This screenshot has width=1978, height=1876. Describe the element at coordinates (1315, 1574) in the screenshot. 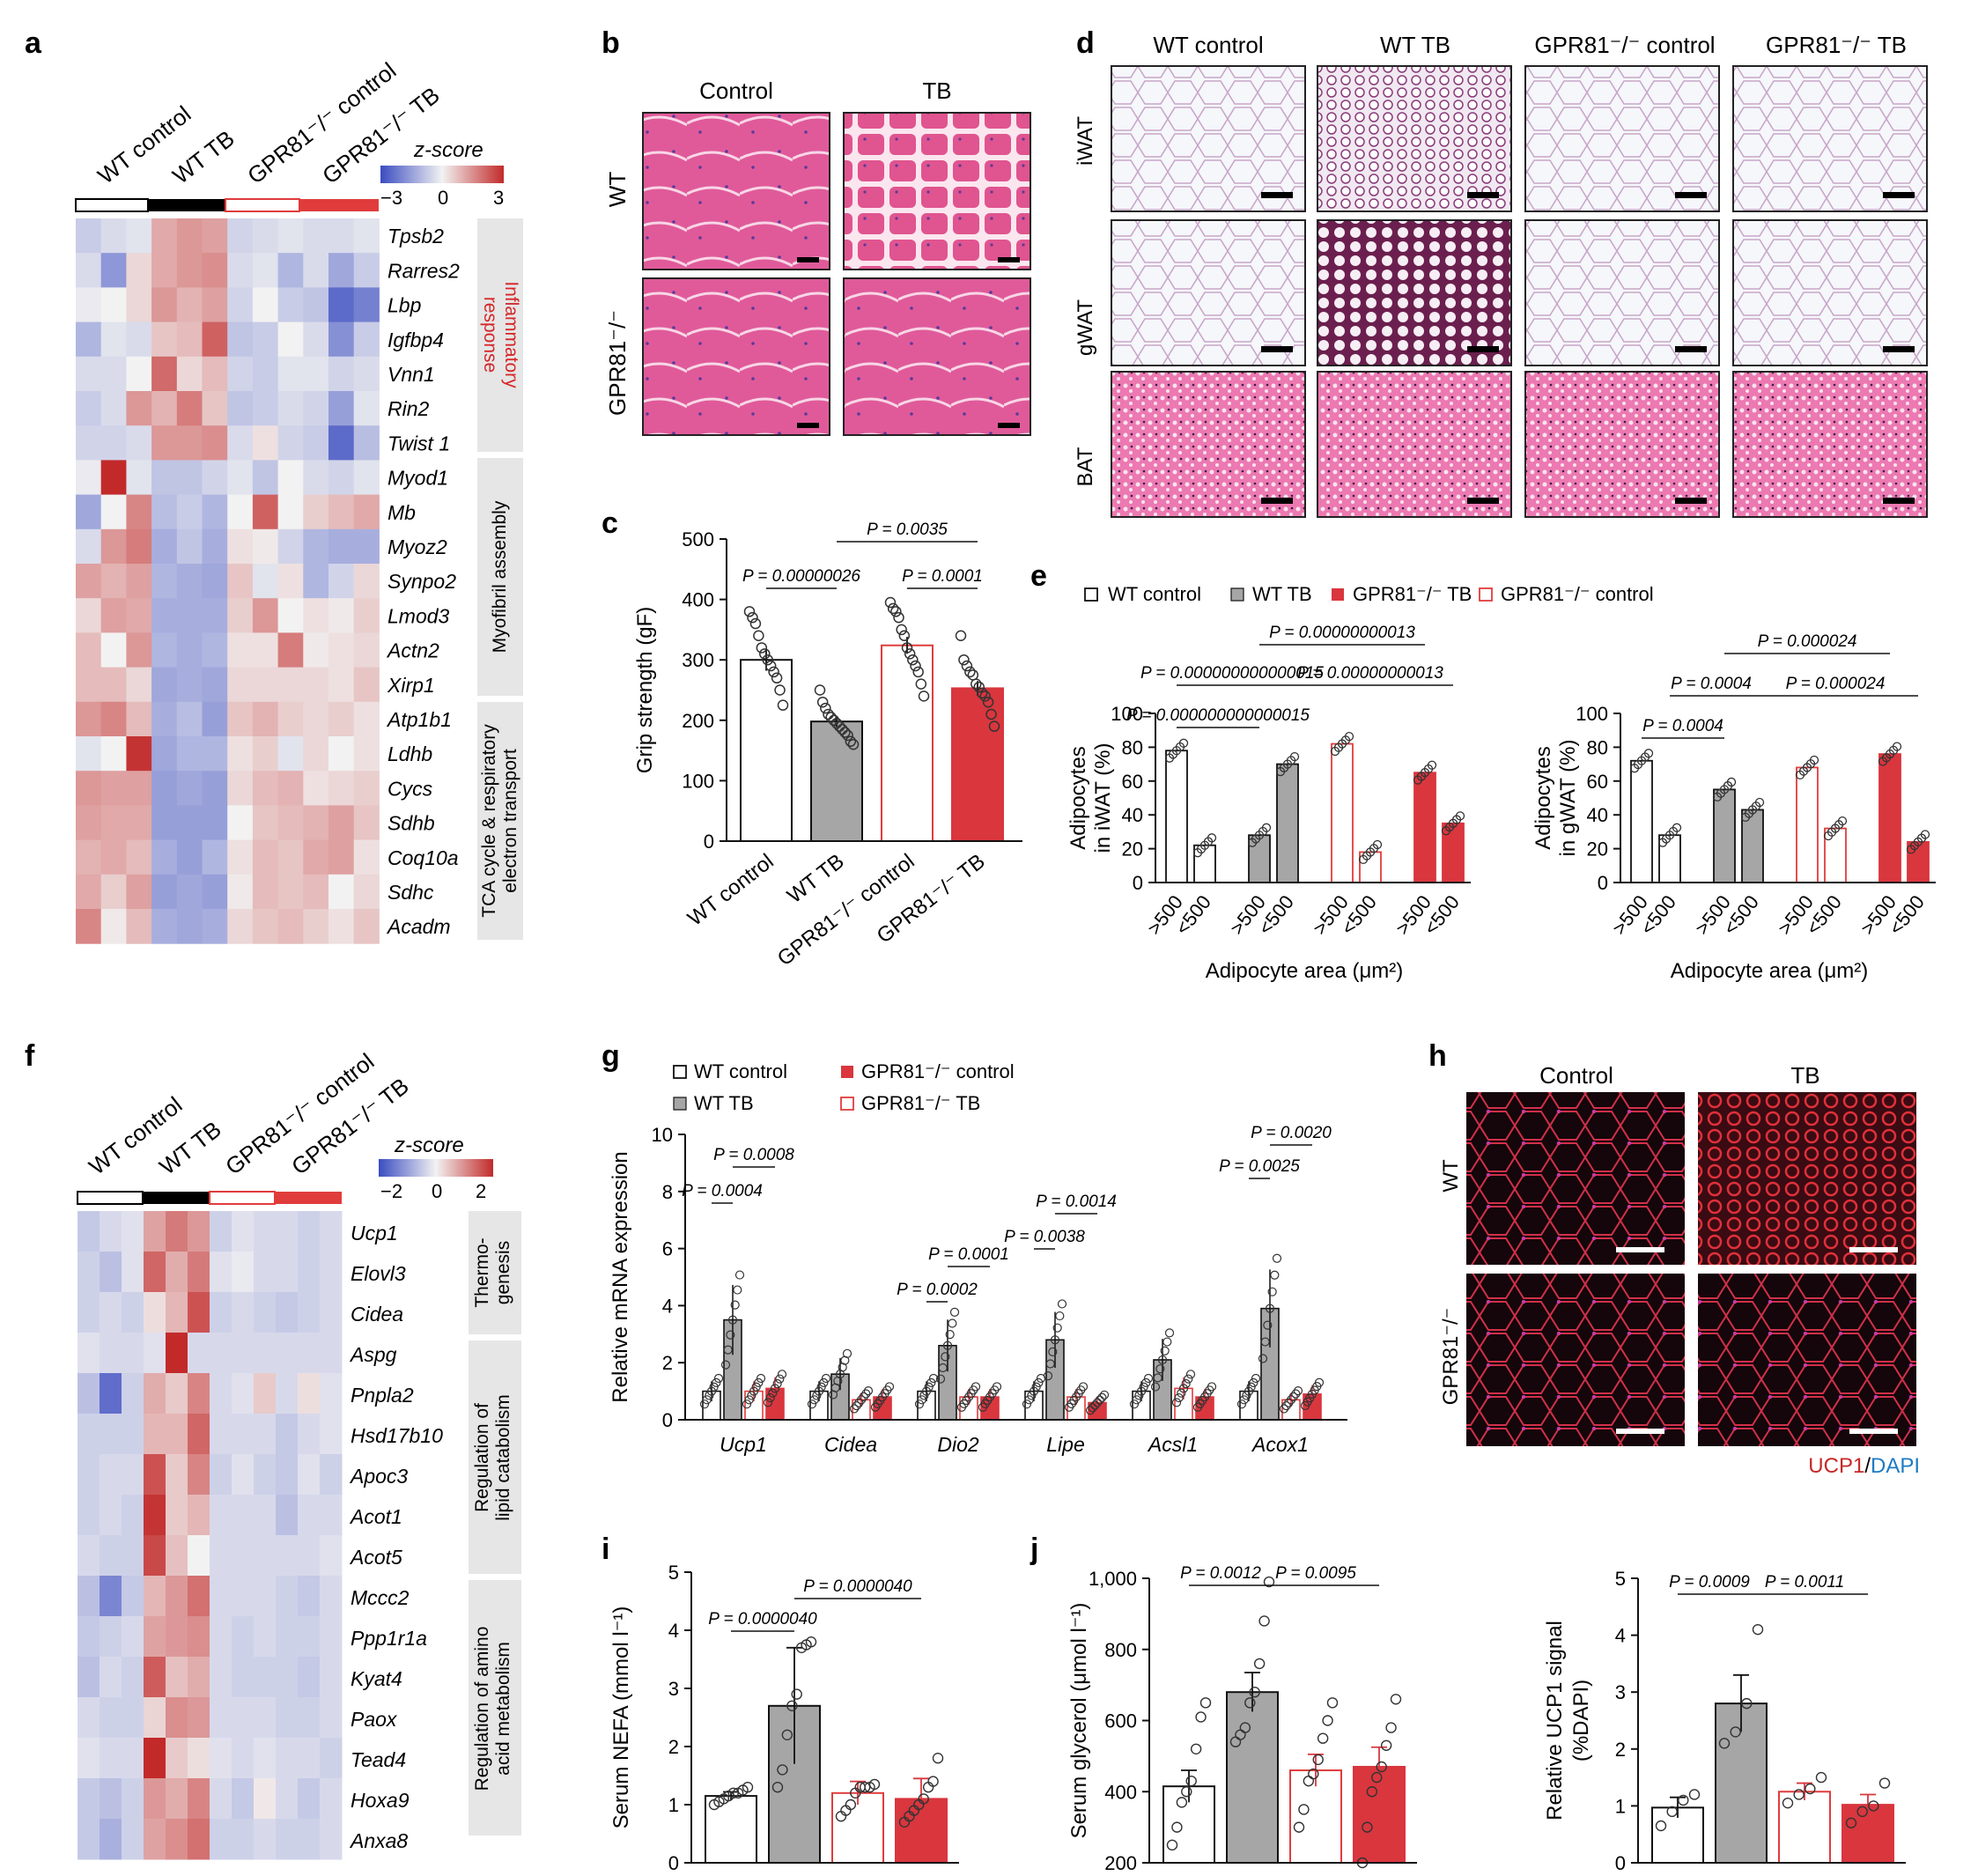

I see `p-value-label: P = 0.0095` at that location.